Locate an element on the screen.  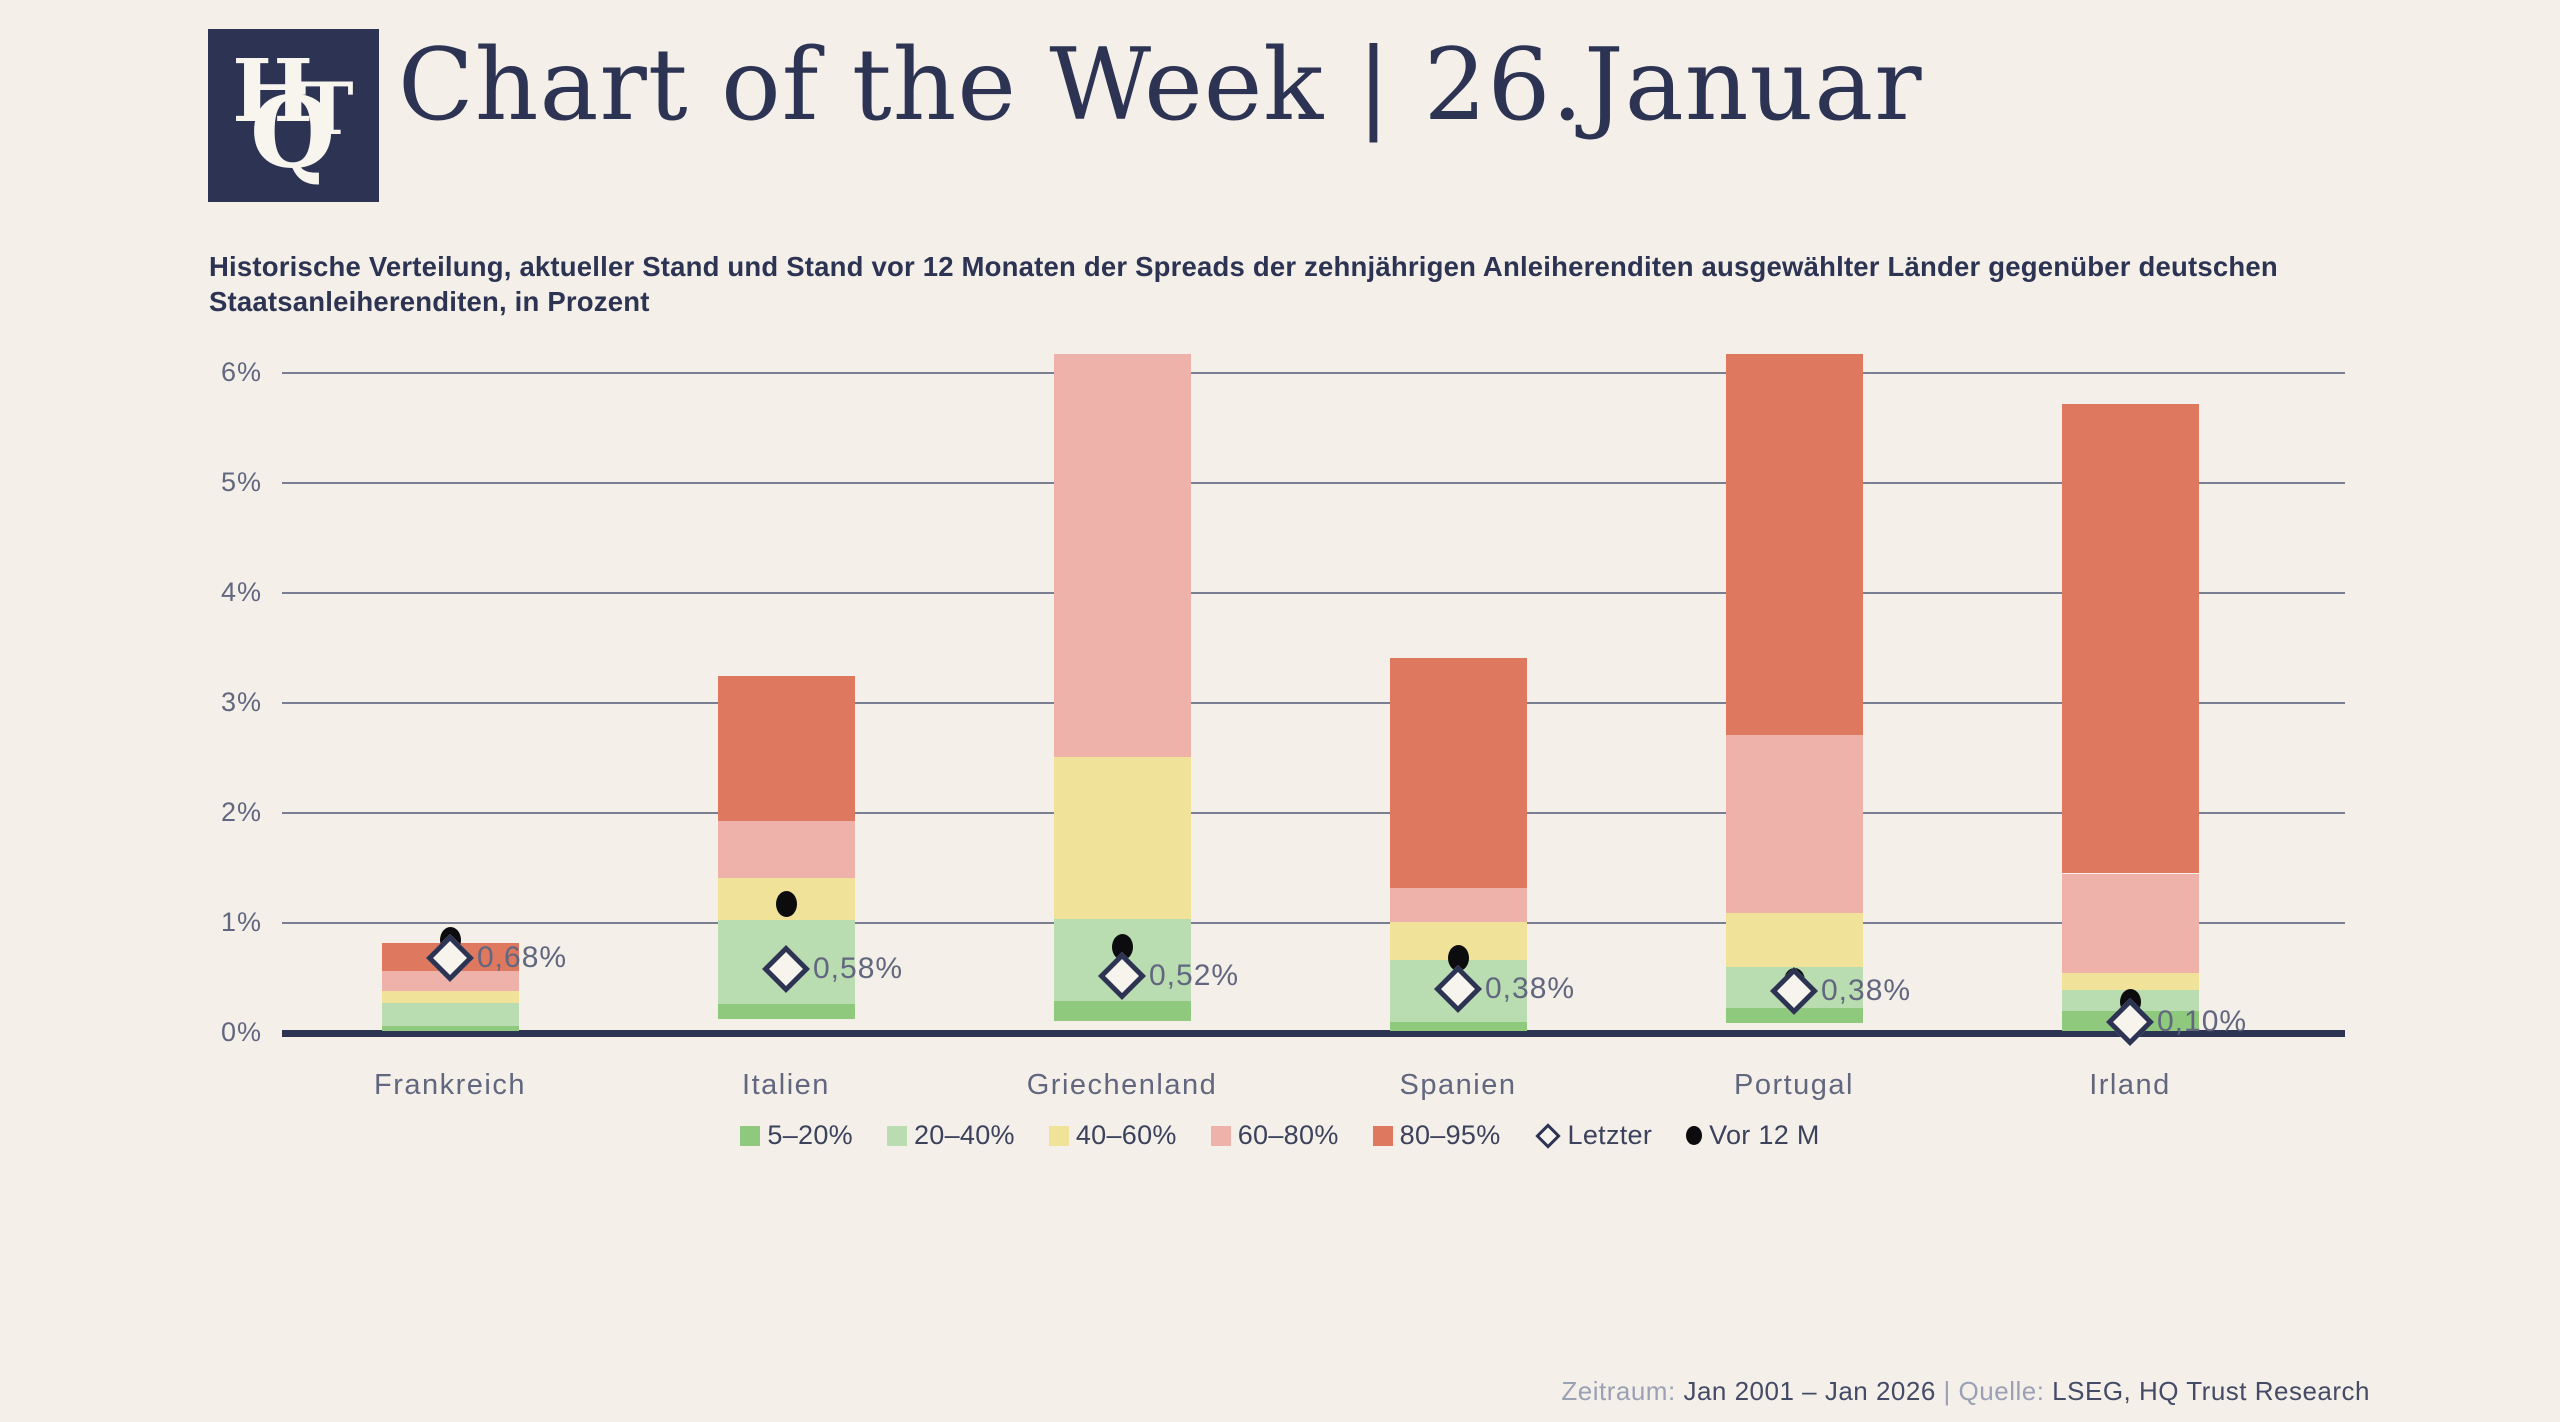
x-axis-label: Griechenland is located at coordinates (1122, 1085).